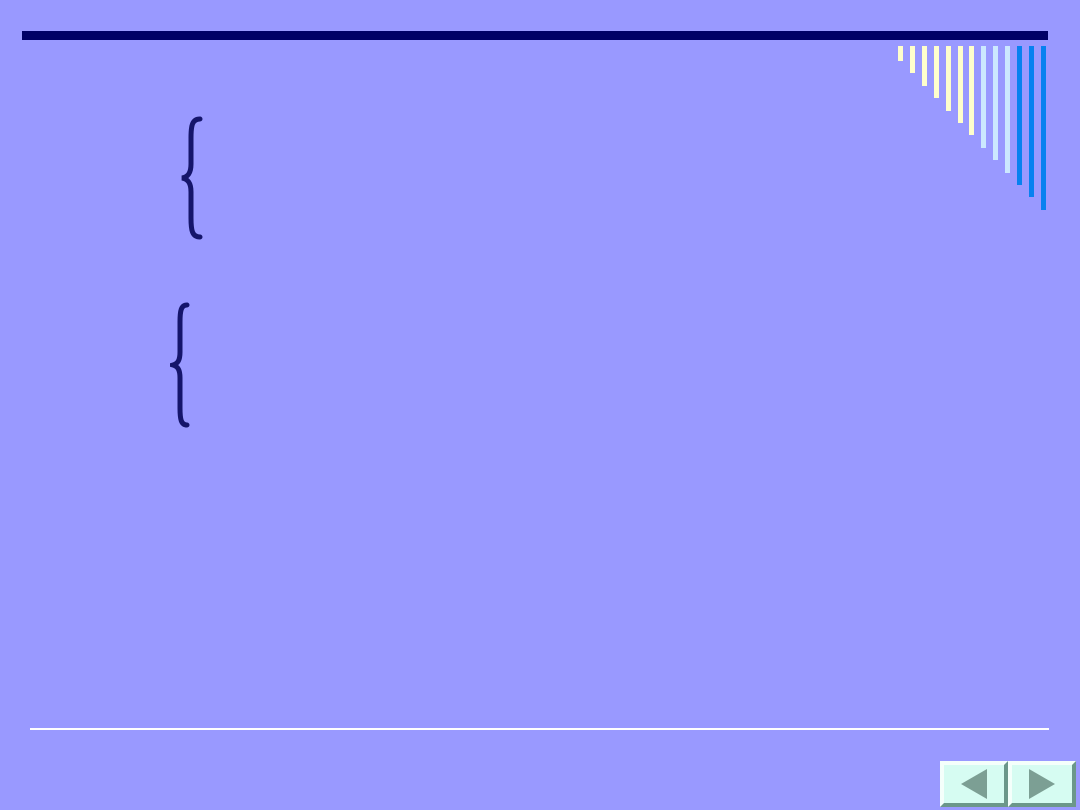  Describe the element at coordinates (975, 130) in the screenshot. I see `corner-stripes` at that location.